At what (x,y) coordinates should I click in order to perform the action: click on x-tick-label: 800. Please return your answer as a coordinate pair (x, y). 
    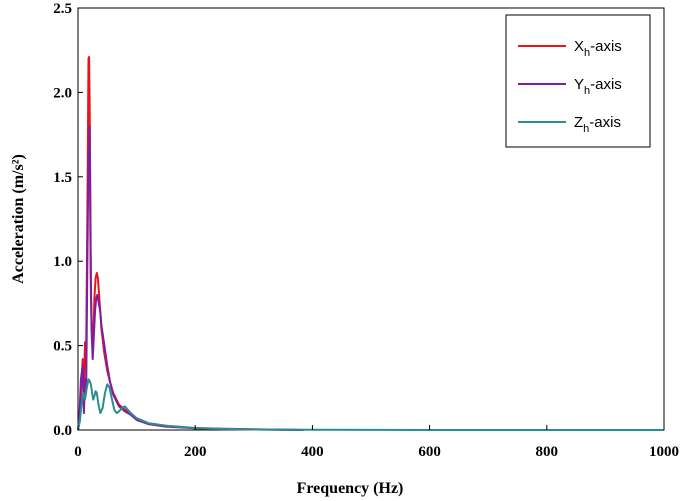
    Looking at the image, I should click on (547, 452).